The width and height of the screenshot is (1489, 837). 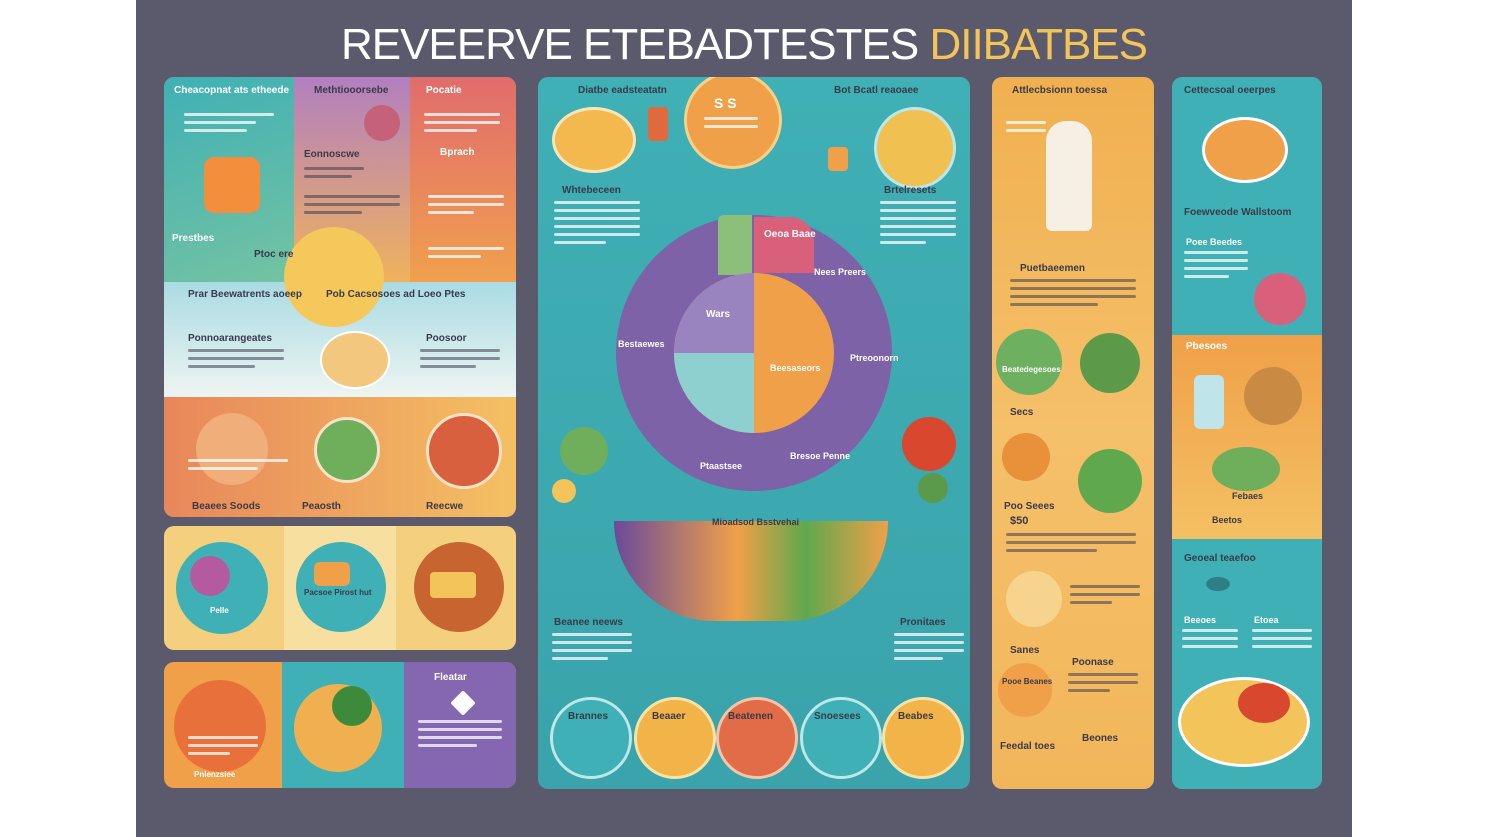 I want to click on bottle-icon, so click(x=658, y=124).